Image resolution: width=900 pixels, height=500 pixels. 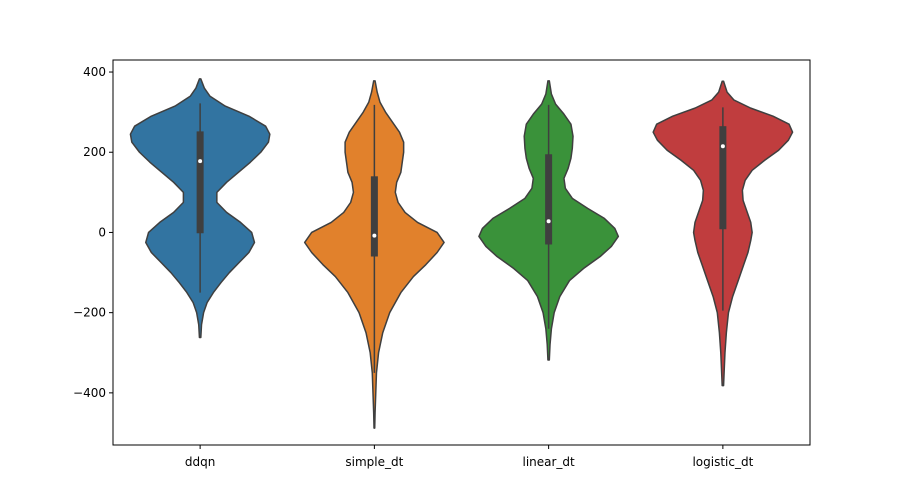 What do you see at coordinates (89, 393) in the screenshot?
I see `y-tick-label: −400` at bounding box center [89, 393].